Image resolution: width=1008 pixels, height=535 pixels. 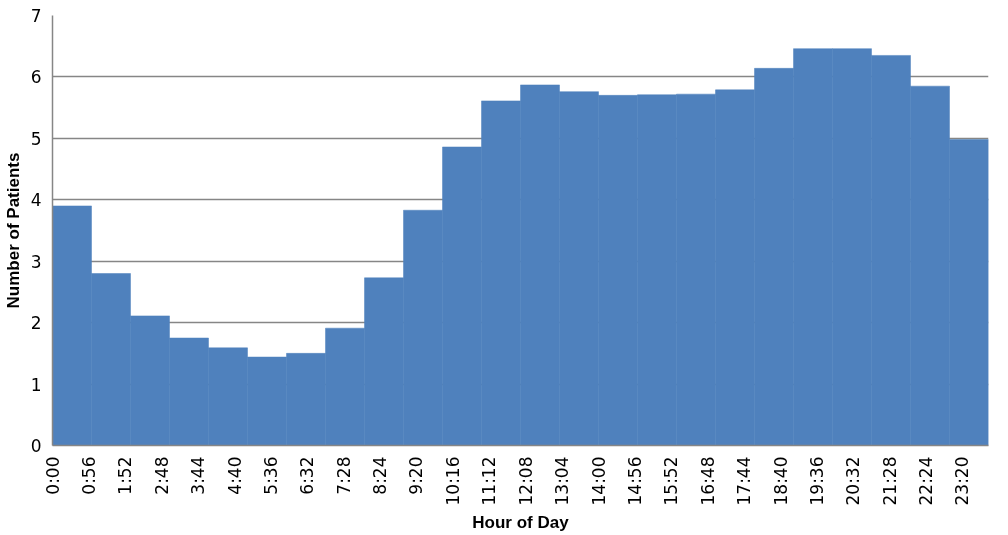 What do you see at coordinates (853, 481) in the screenshot?
I see `x-tick-label: 20:32` at bounding box center [853, 481].